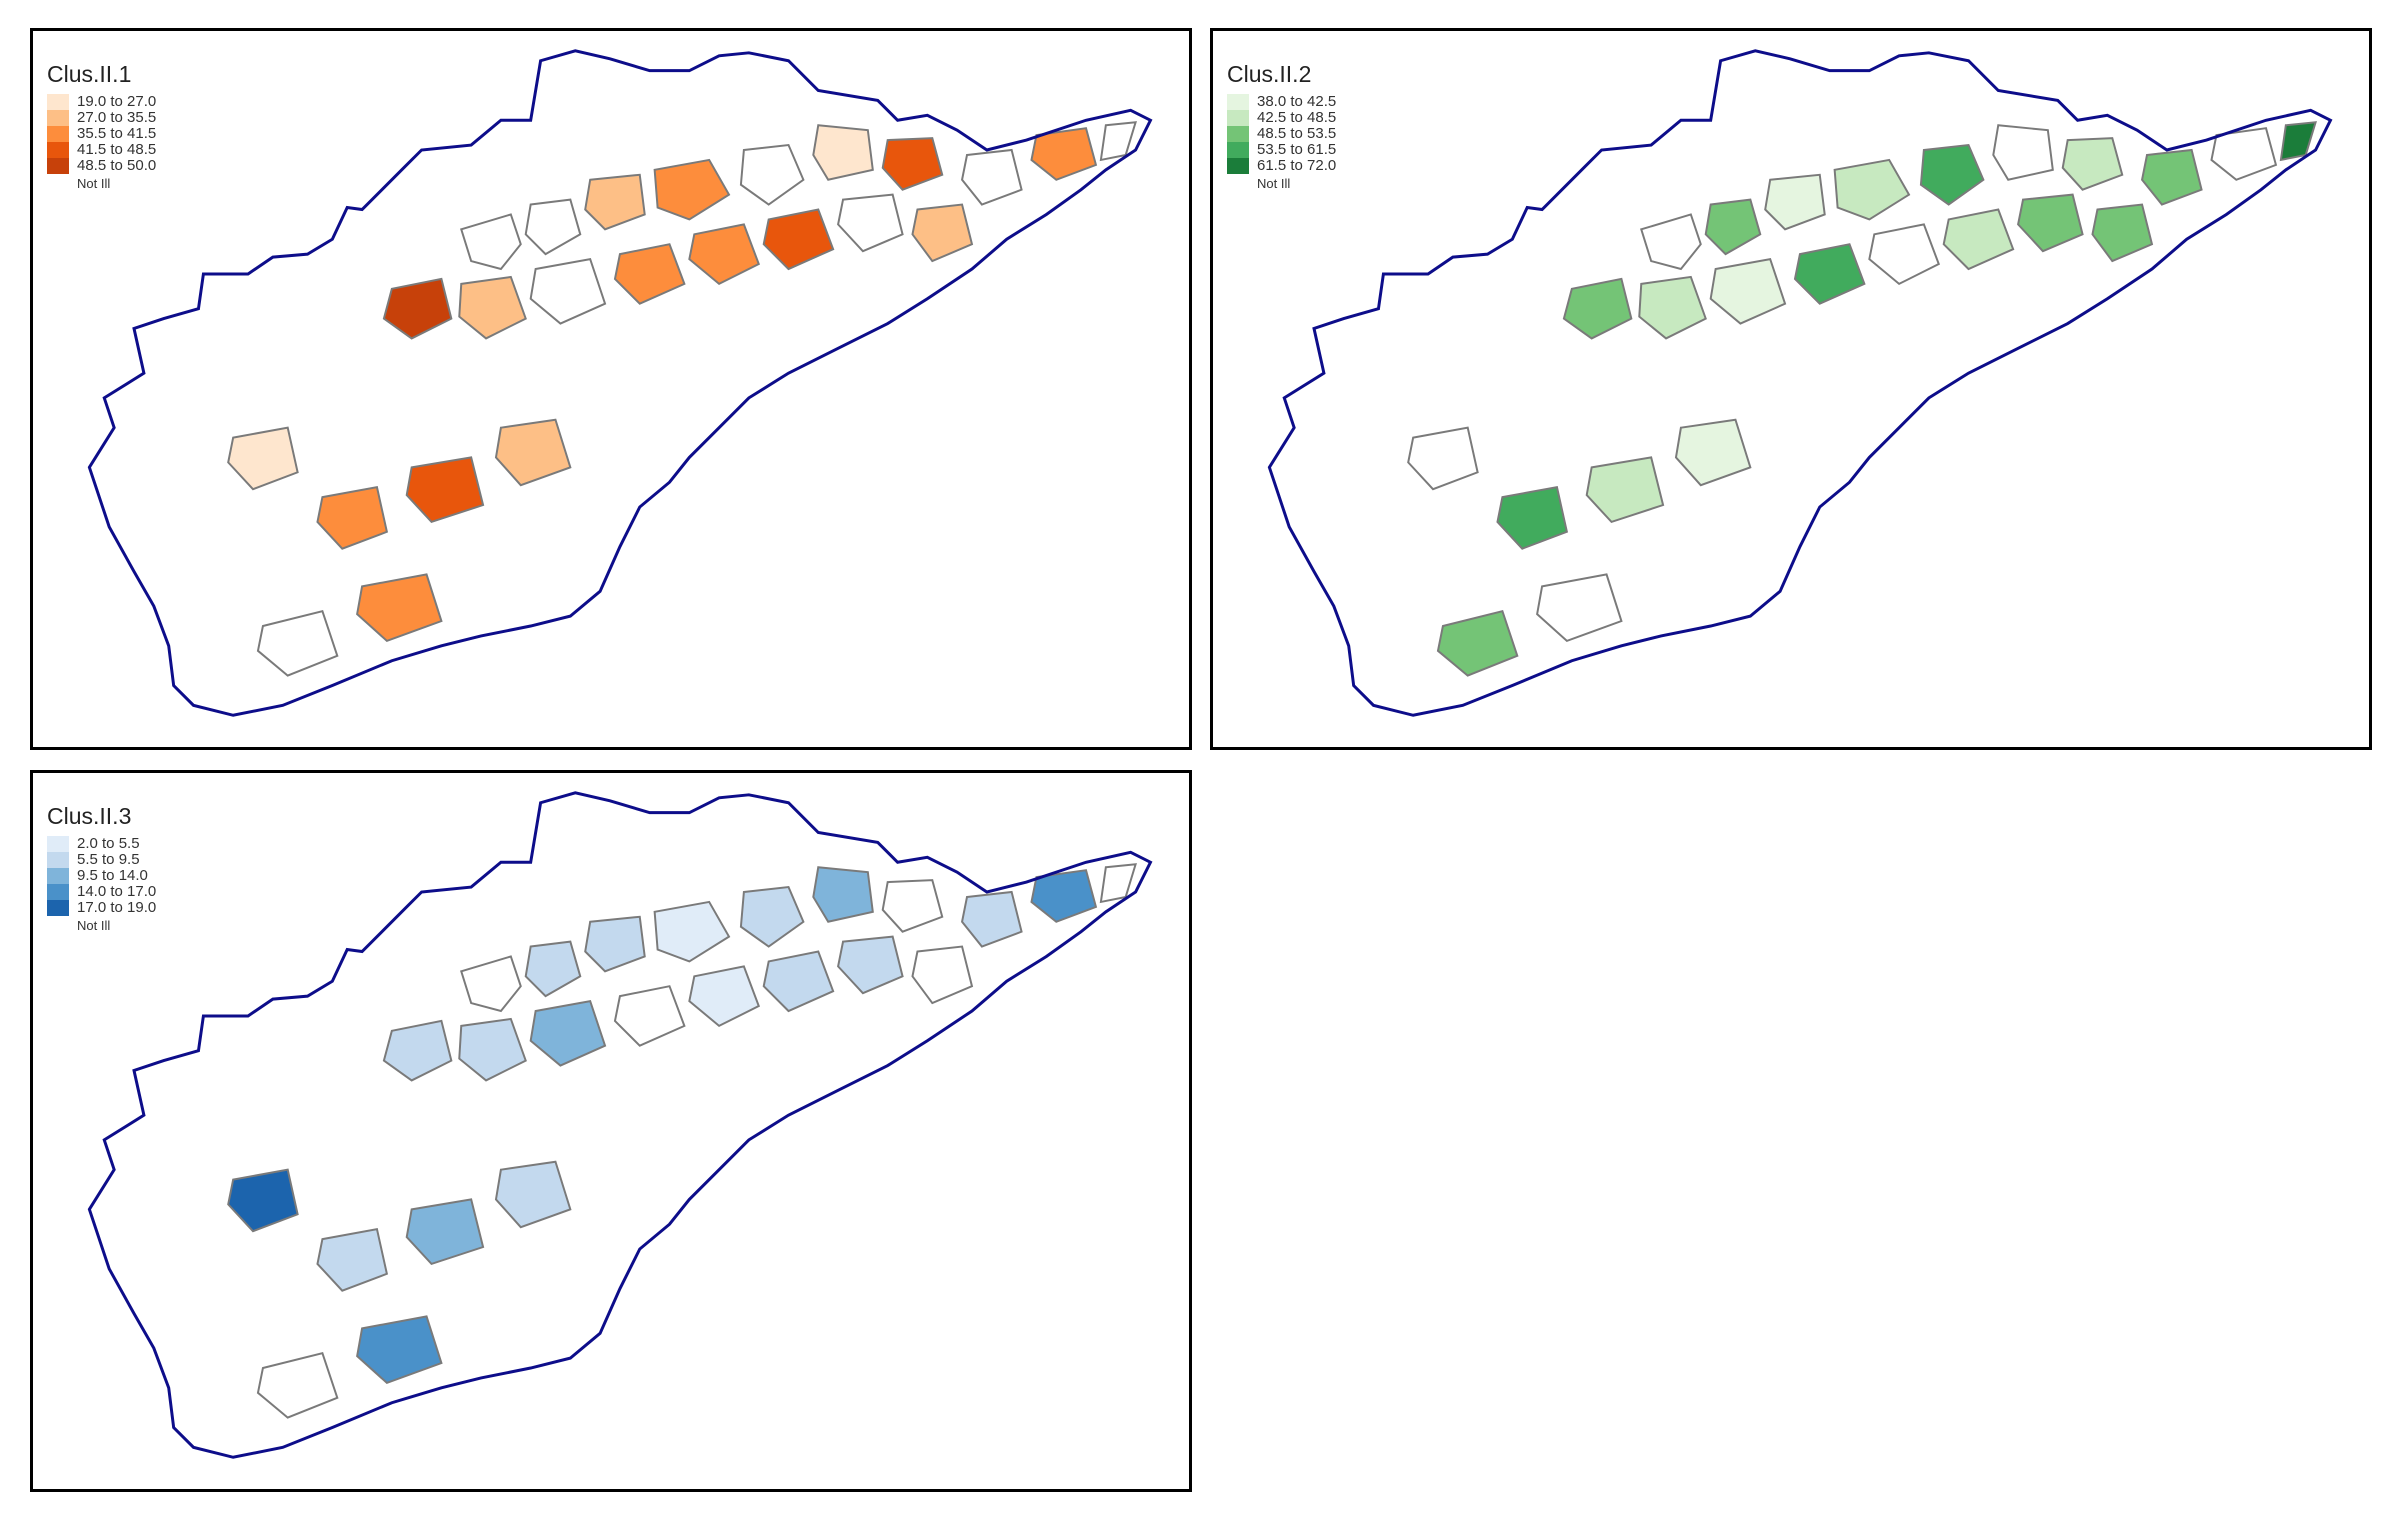  What do you see at coordinates (117, 117) in the screenshot?
I see `legend-label: 27.0 to 35.5` at bounding box center [117, 117].